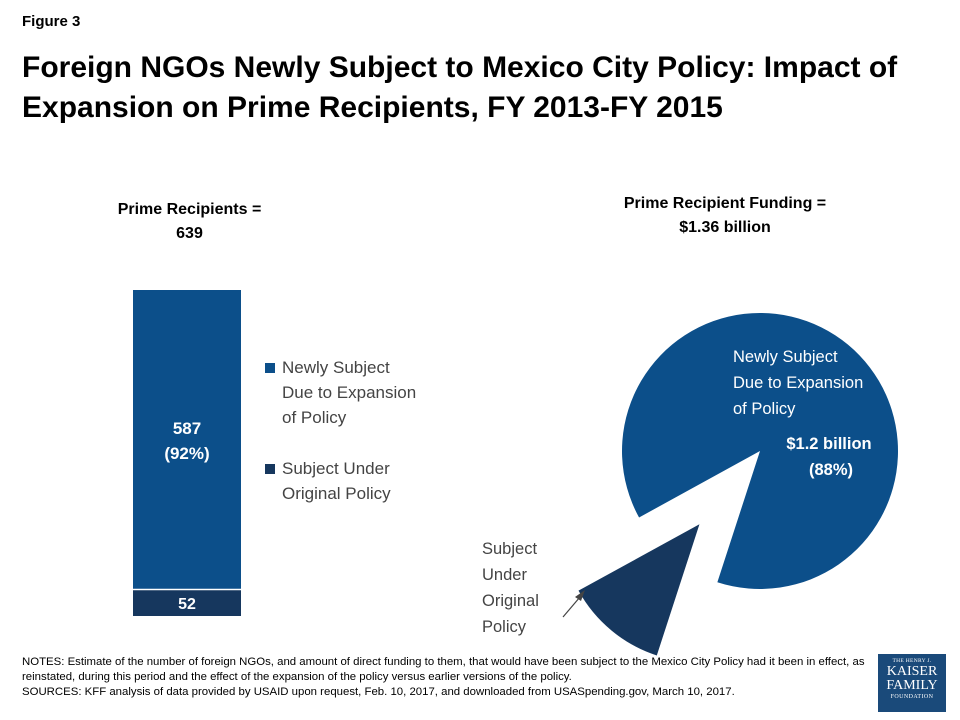  I want to click on bar-data-label: (92%), so click(186, 453).